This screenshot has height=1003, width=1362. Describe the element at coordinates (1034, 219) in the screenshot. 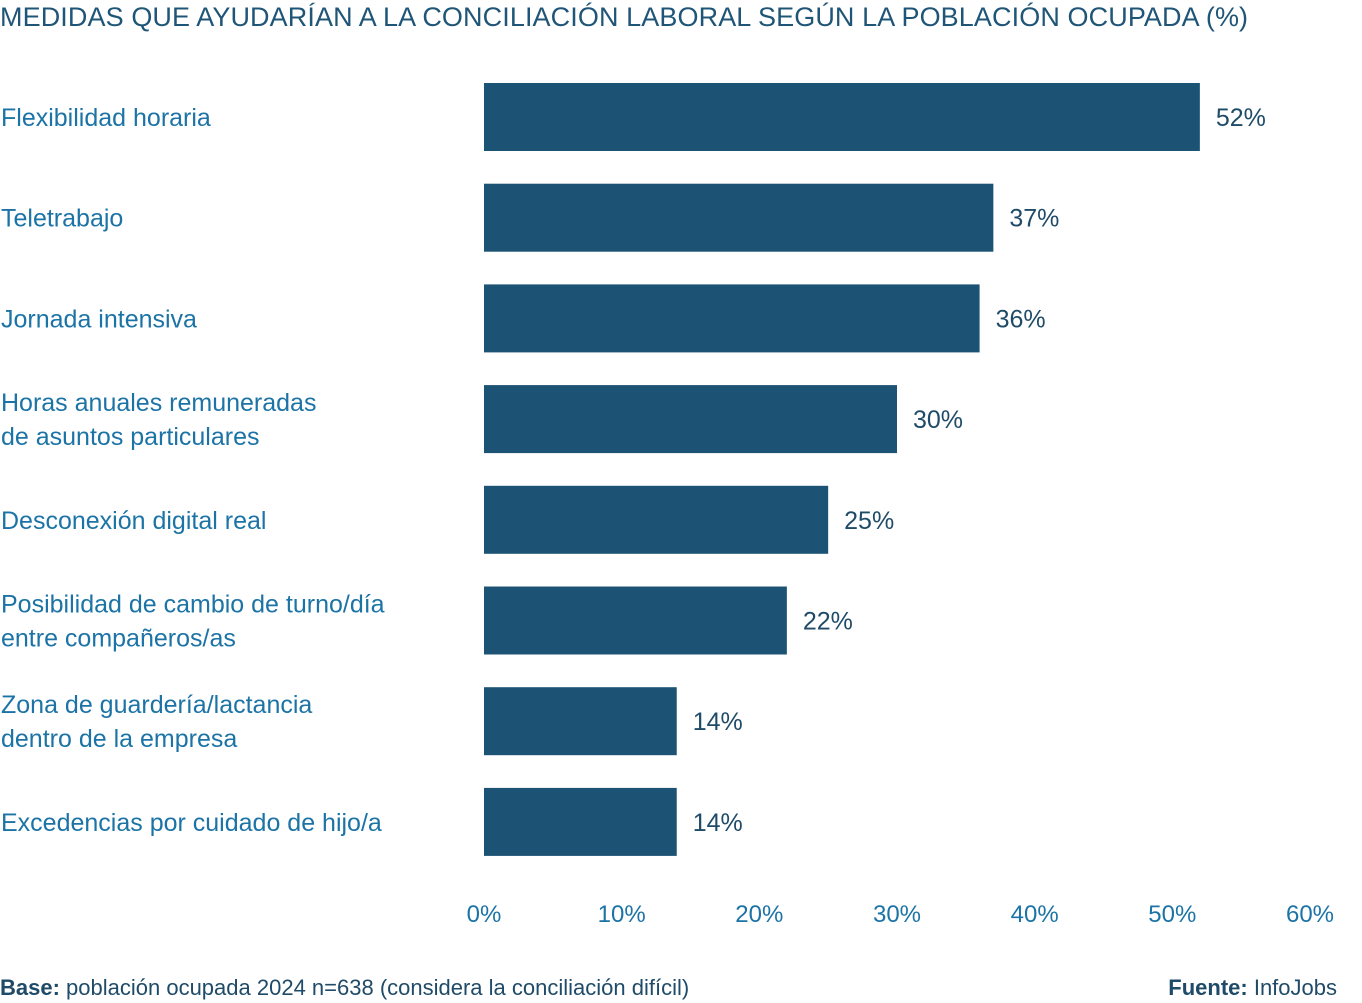

I see `bar-value-label: 37%` at that location.